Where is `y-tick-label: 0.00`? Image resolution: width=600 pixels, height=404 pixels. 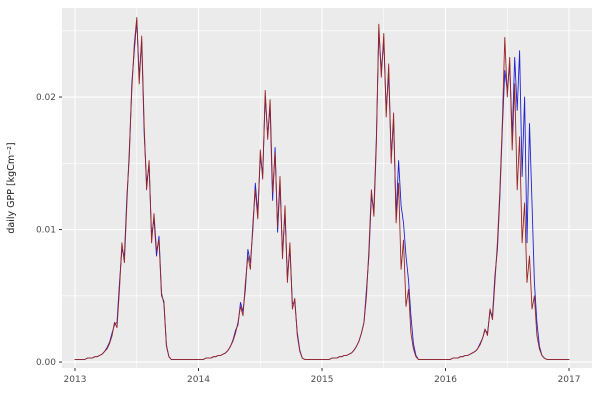 y-tick-label: 0.00 is located at coordinates (46, 363).